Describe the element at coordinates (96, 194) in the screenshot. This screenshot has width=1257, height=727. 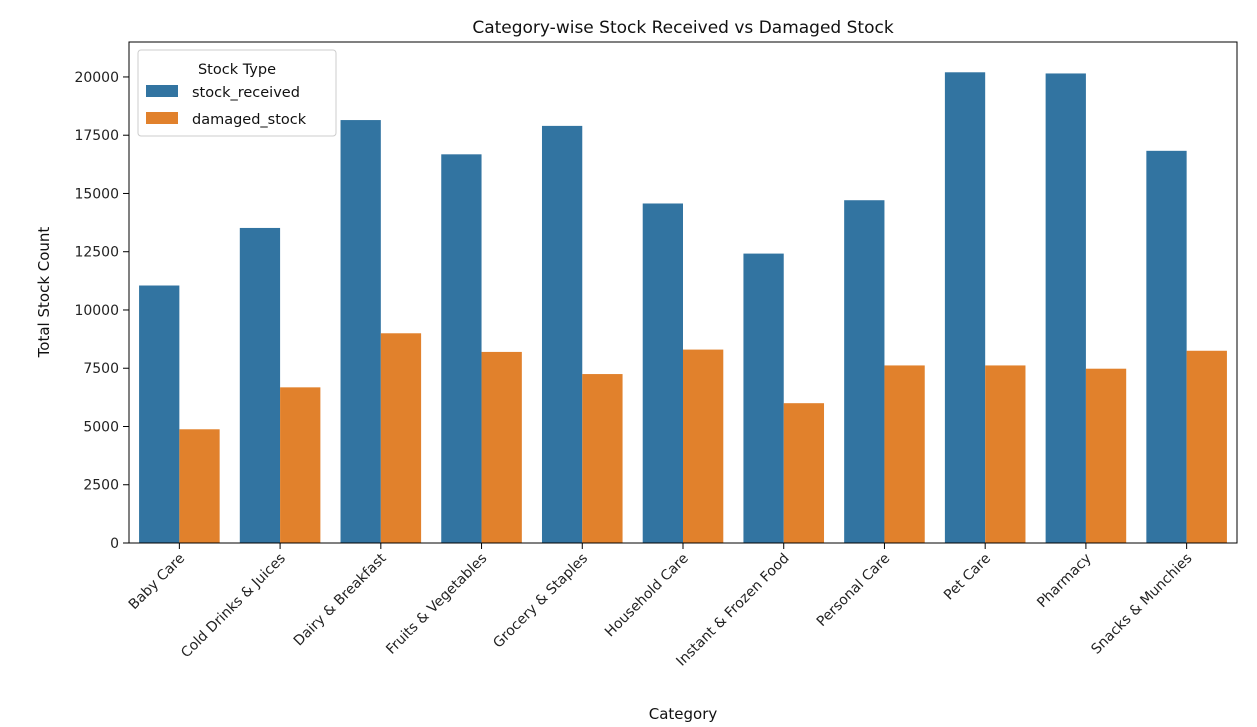
I see `y-tick-label-6: 15000` at that location.